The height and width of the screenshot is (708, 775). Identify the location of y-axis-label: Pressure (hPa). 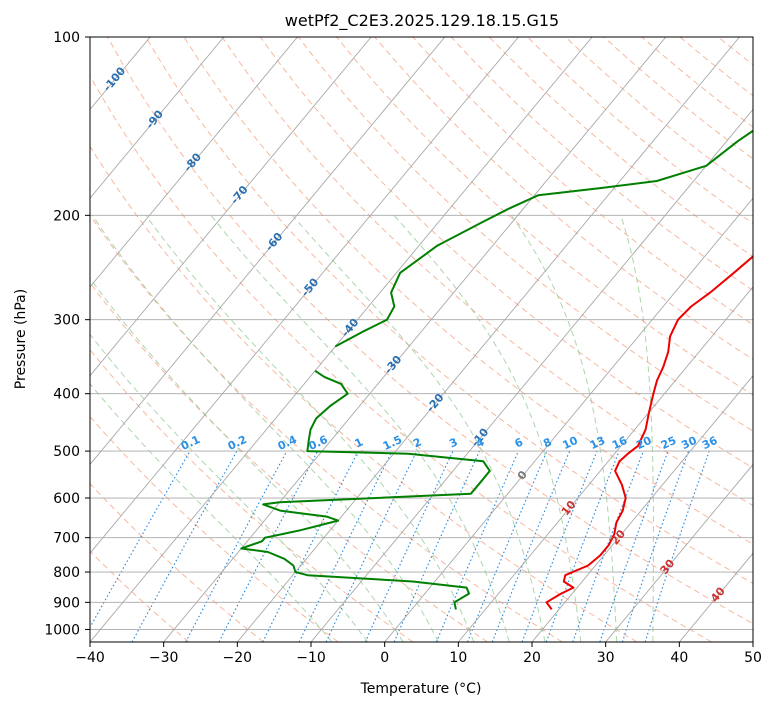
(21, 339).